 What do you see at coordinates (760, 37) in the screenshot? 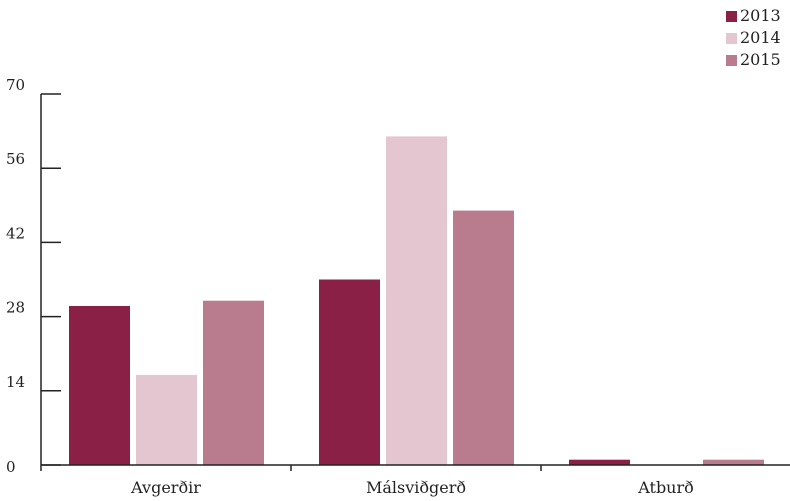
I see `legend-label-2014: 2014` at bounding box center [760, 37].